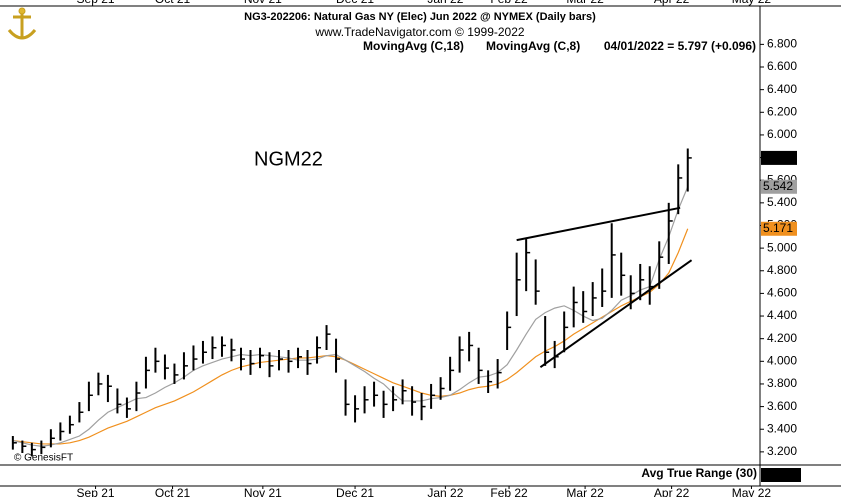 Image resolution: width=841 pixels, height=497 pixels. I want to click on logo, so click(22, 23).